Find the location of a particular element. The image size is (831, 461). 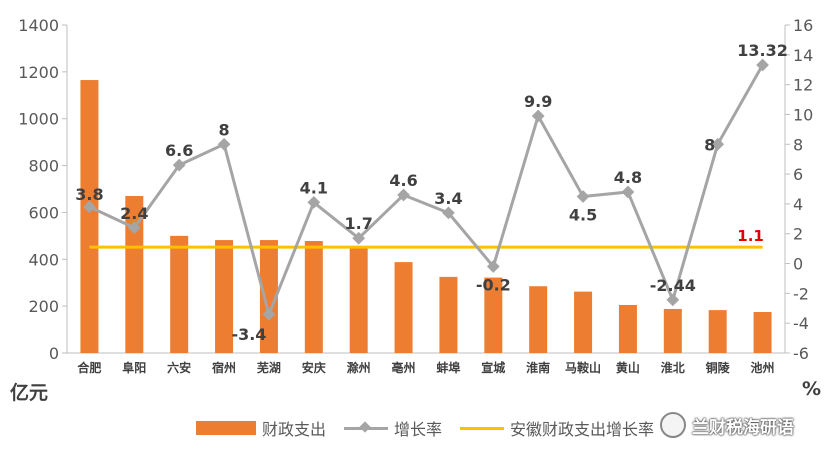

left-tick-label: 1200 is located at coordinates (38, 72).